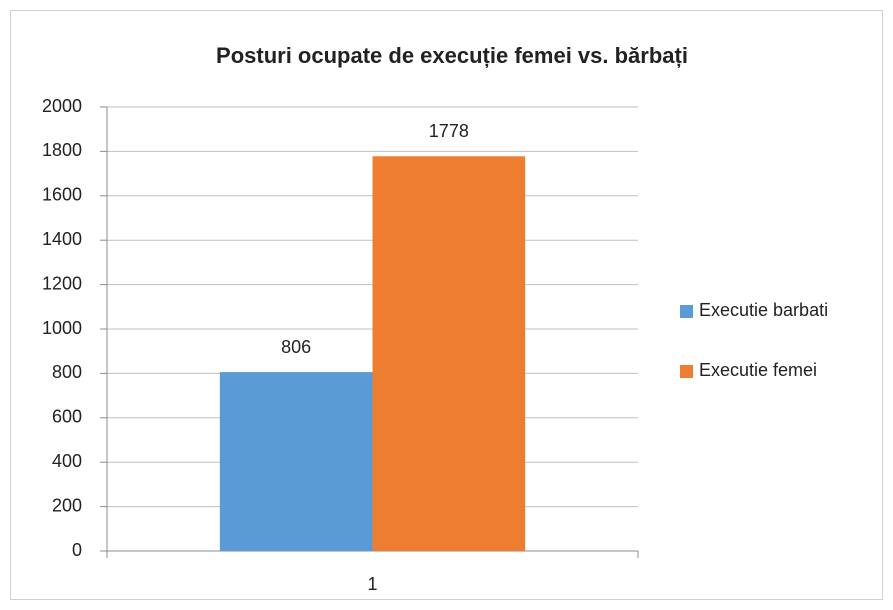 The height and width of the screenshot is (610, 893). I want to click on y-tick-label: 1800, so click(62, 150).